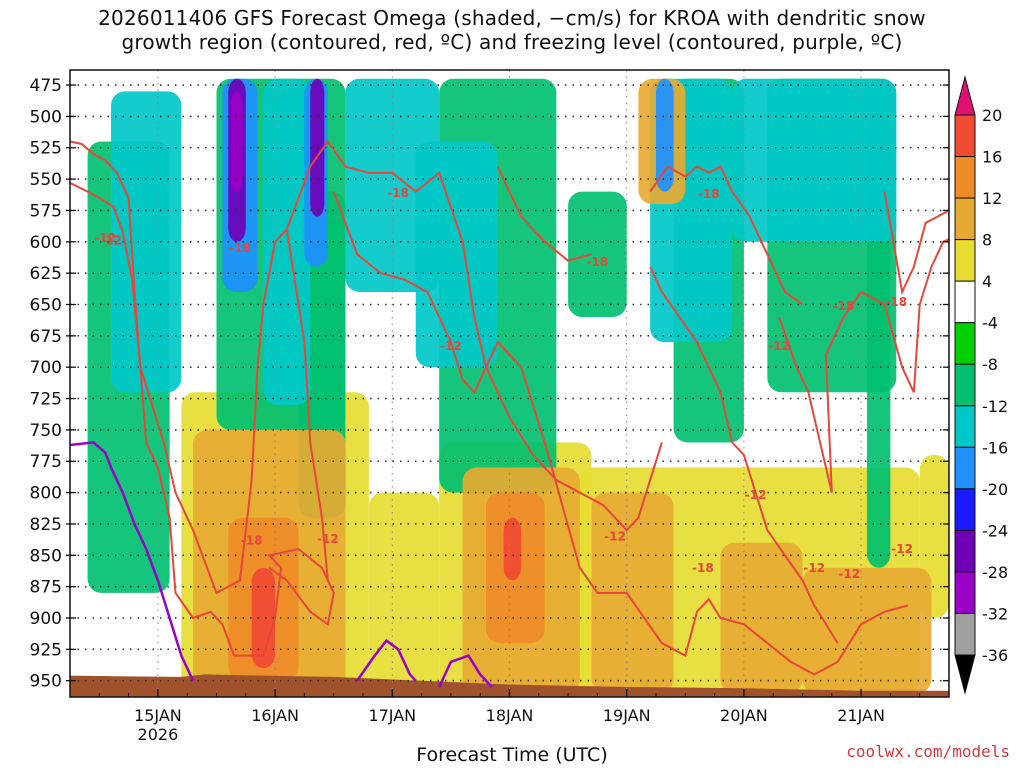 Image resolution: width=1024 pixels, height=768 pixels. Describe the element at coordinates (965, 95) in the screenshot. I see `colorbar-top-arrow` at that location.